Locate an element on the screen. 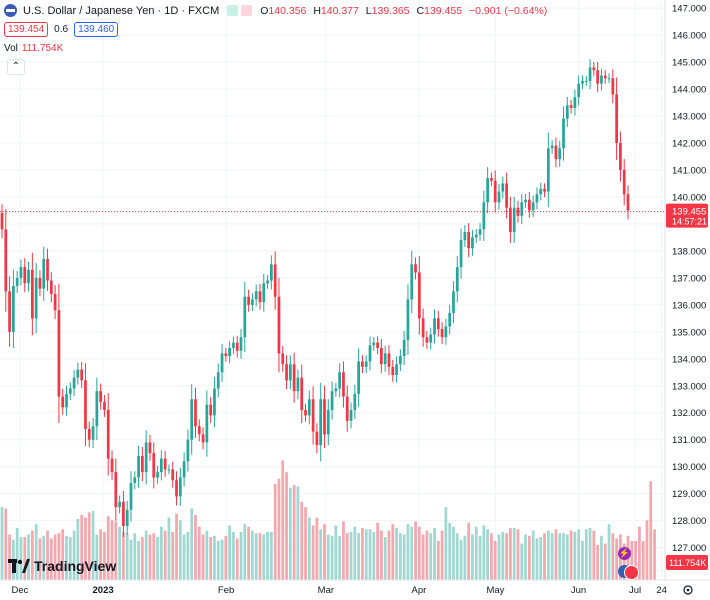 Image resolution: width=710 pixels, height=600 pixels. us-flag-event-icon is located at coordinates (631, 572).